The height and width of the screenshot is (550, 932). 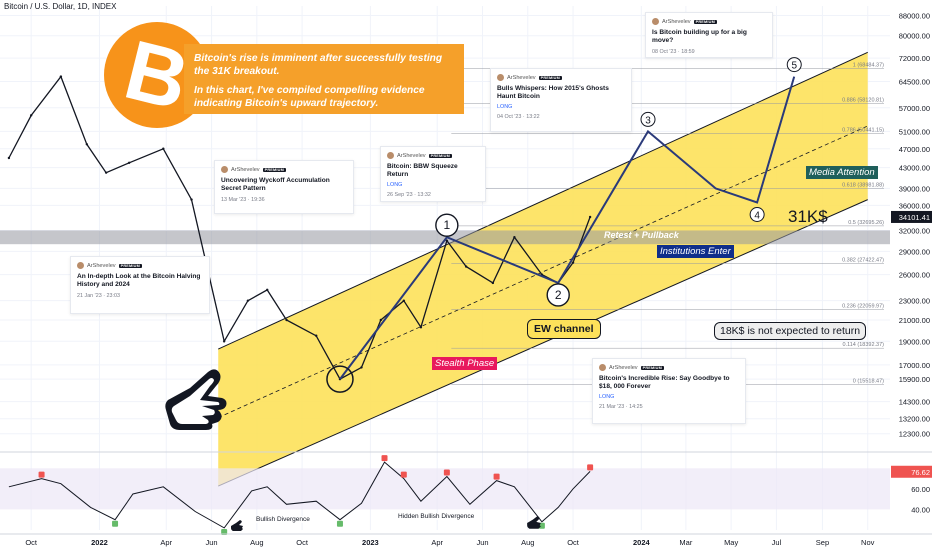 I want to click on rsi-tick-label: 60.00, so click(x=920, y=489).